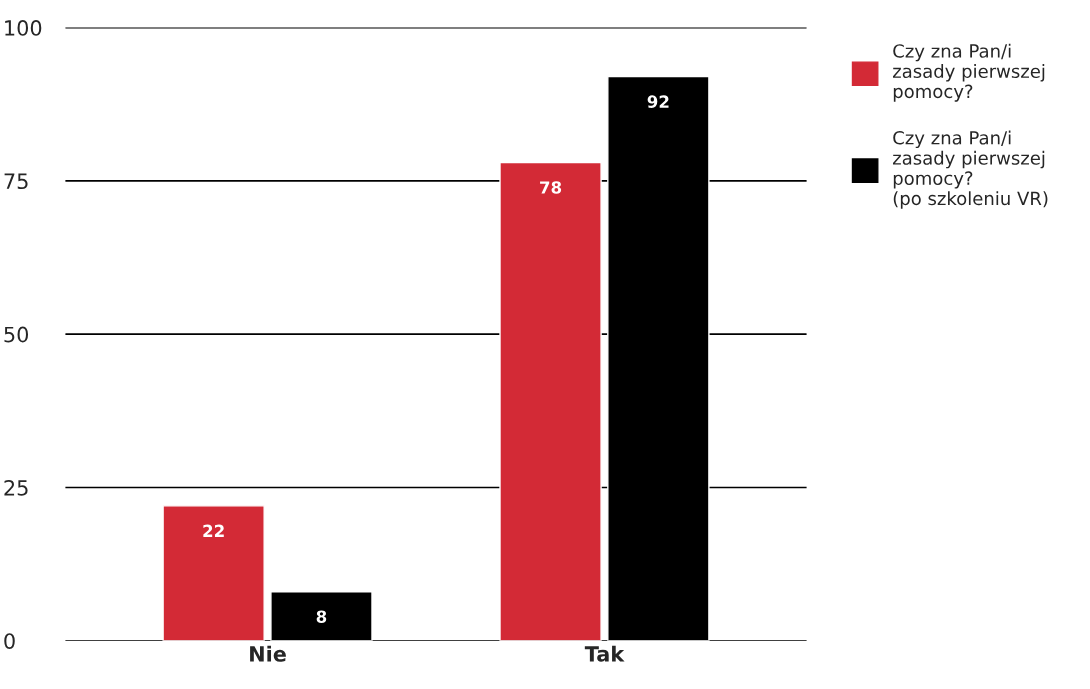 The image size is (1090, 689). Describe the element at coordinates (213, 530) in the screenshot. I see `data-label: 22` at that location.